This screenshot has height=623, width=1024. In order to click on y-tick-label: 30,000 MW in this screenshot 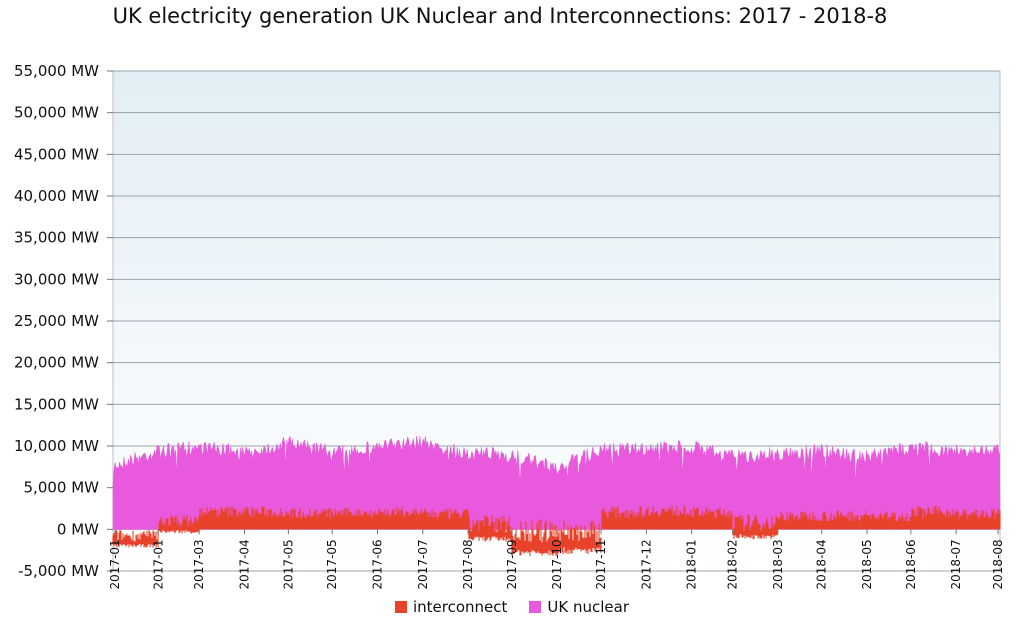, I will do `click(56, 279)`.